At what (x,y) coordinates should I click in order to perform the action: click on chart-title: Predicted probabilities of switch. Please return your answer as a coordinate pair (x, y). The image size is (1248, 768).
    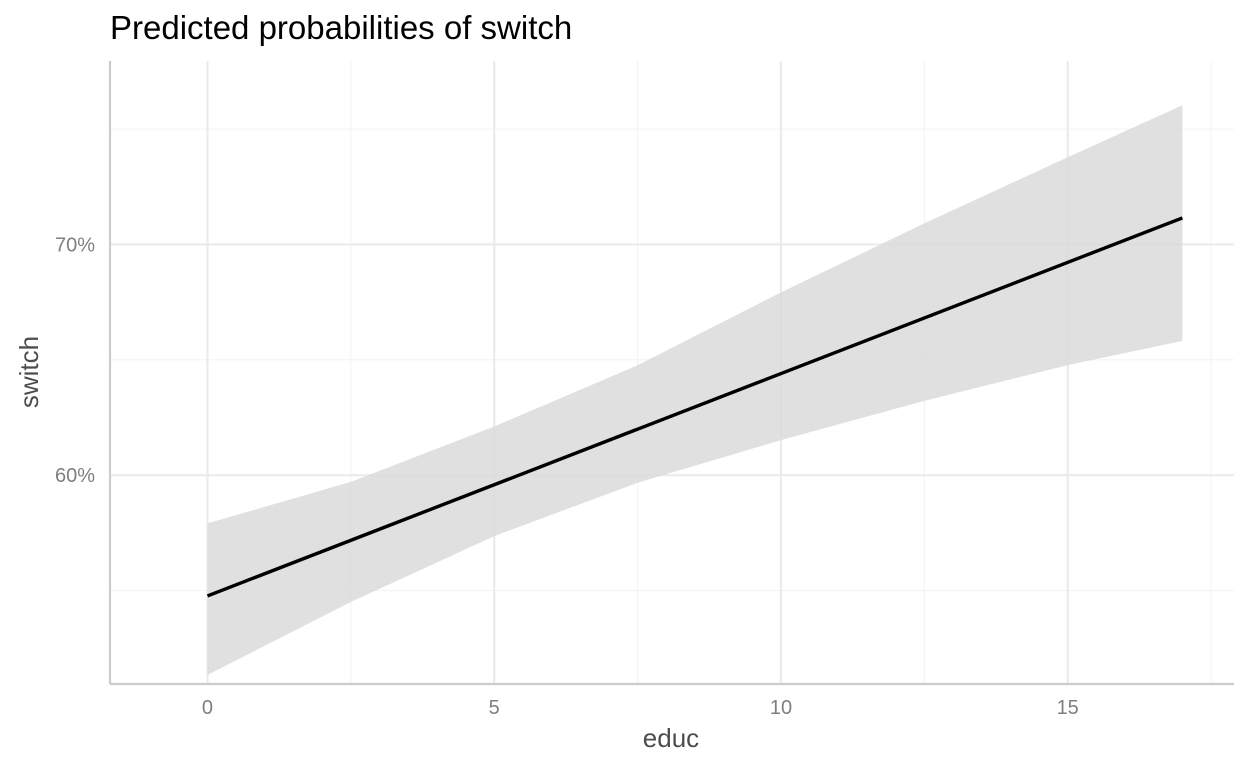
    Looking at the image, I should click on (341, 27).